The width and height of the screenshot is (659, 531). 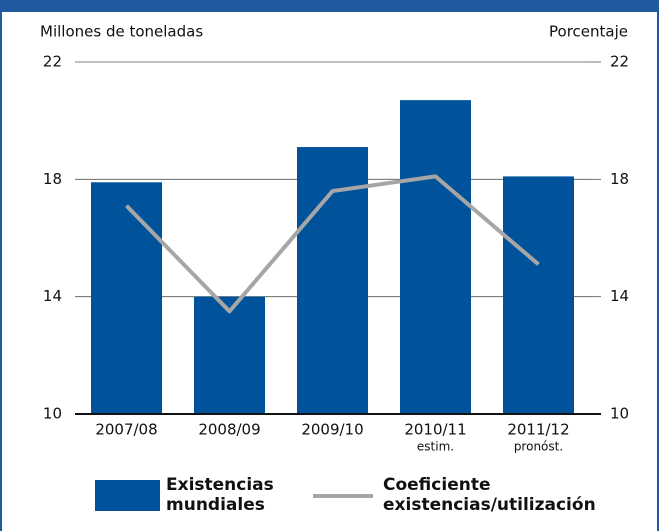 What do you see at coordinates (619, 62) in the screenshot?
I see `y2-tick-label: 22` at bounding box center [619, 62].